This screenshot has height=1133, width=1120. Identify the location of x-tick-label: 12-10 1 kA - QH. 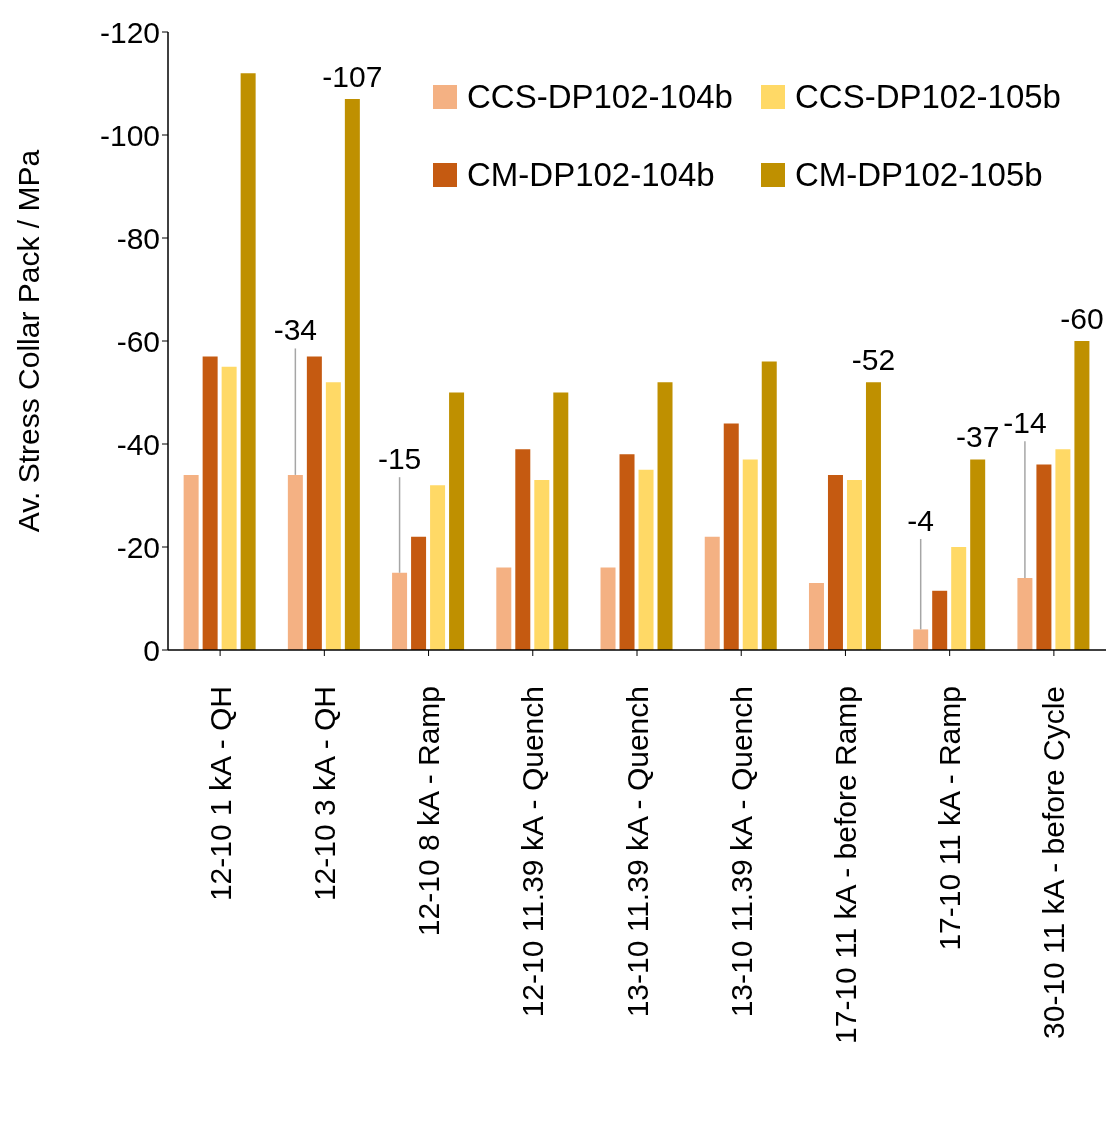
(220, 794).